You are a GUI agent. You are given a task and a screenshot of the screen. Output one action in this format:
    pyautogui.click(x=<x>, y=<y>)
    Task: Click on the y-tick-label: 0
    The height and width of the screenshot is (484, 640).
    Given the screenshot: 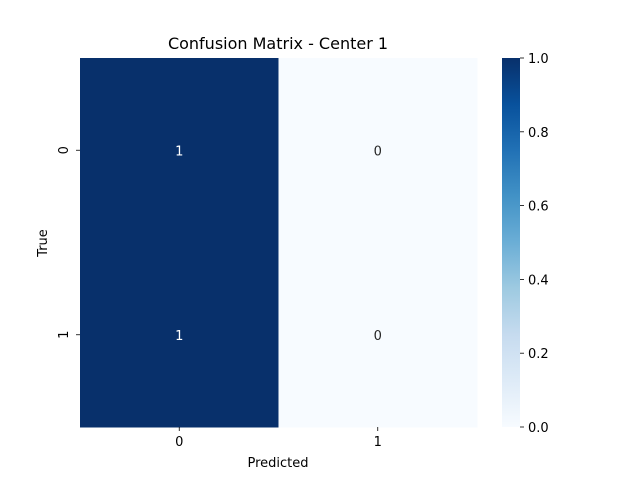 What is the action you would take?
    pyautogui.click(x=64, y=150)
    